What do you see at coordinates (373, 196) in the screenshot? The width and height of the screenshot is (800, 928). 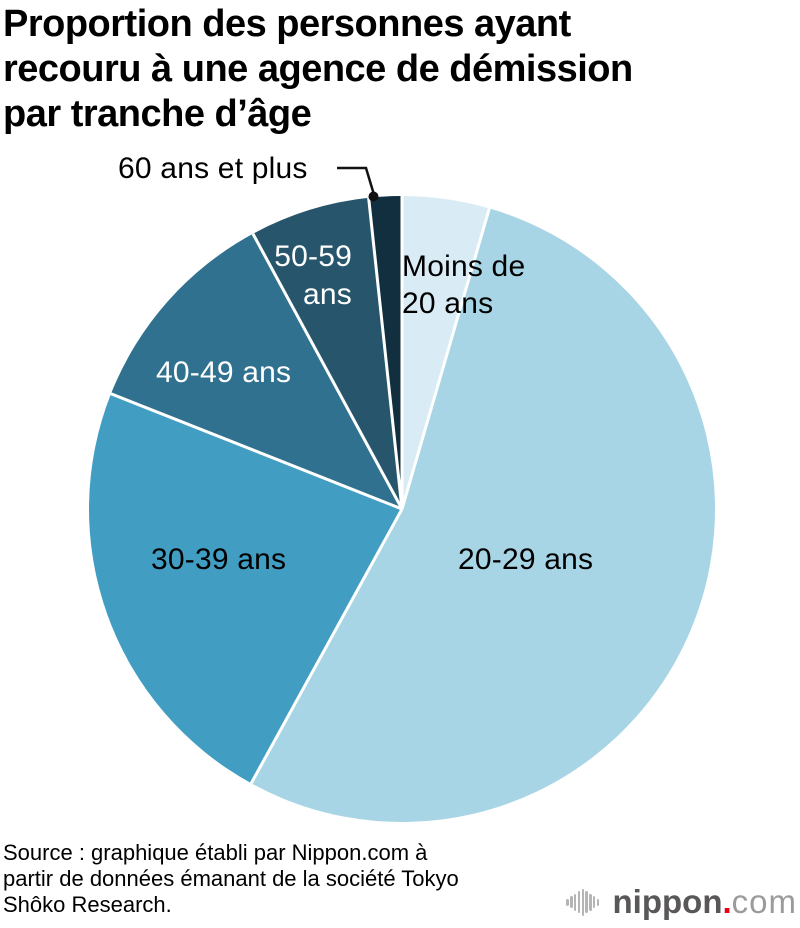 I see `callout-dot` at bounding box center [373, 196].